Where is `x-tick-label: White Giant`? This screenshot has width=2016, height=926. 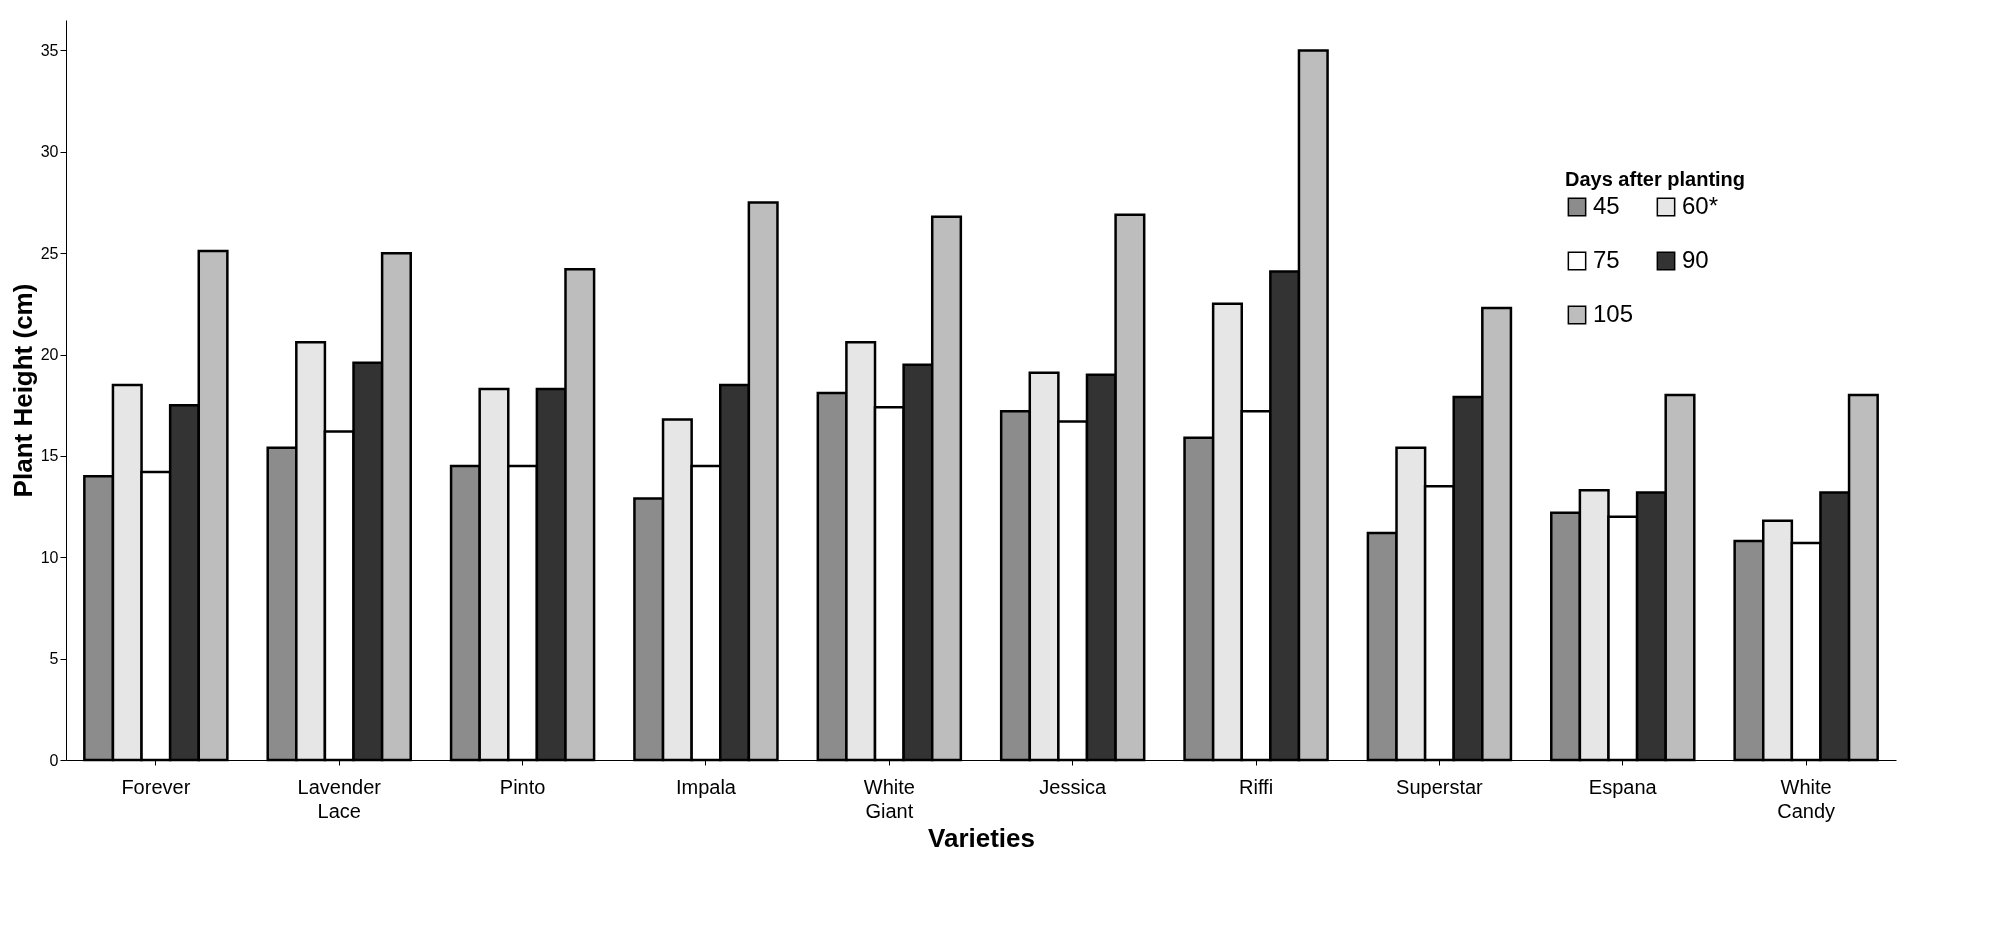
x-tick-label: White Giant is located at coordinates (889, 798).